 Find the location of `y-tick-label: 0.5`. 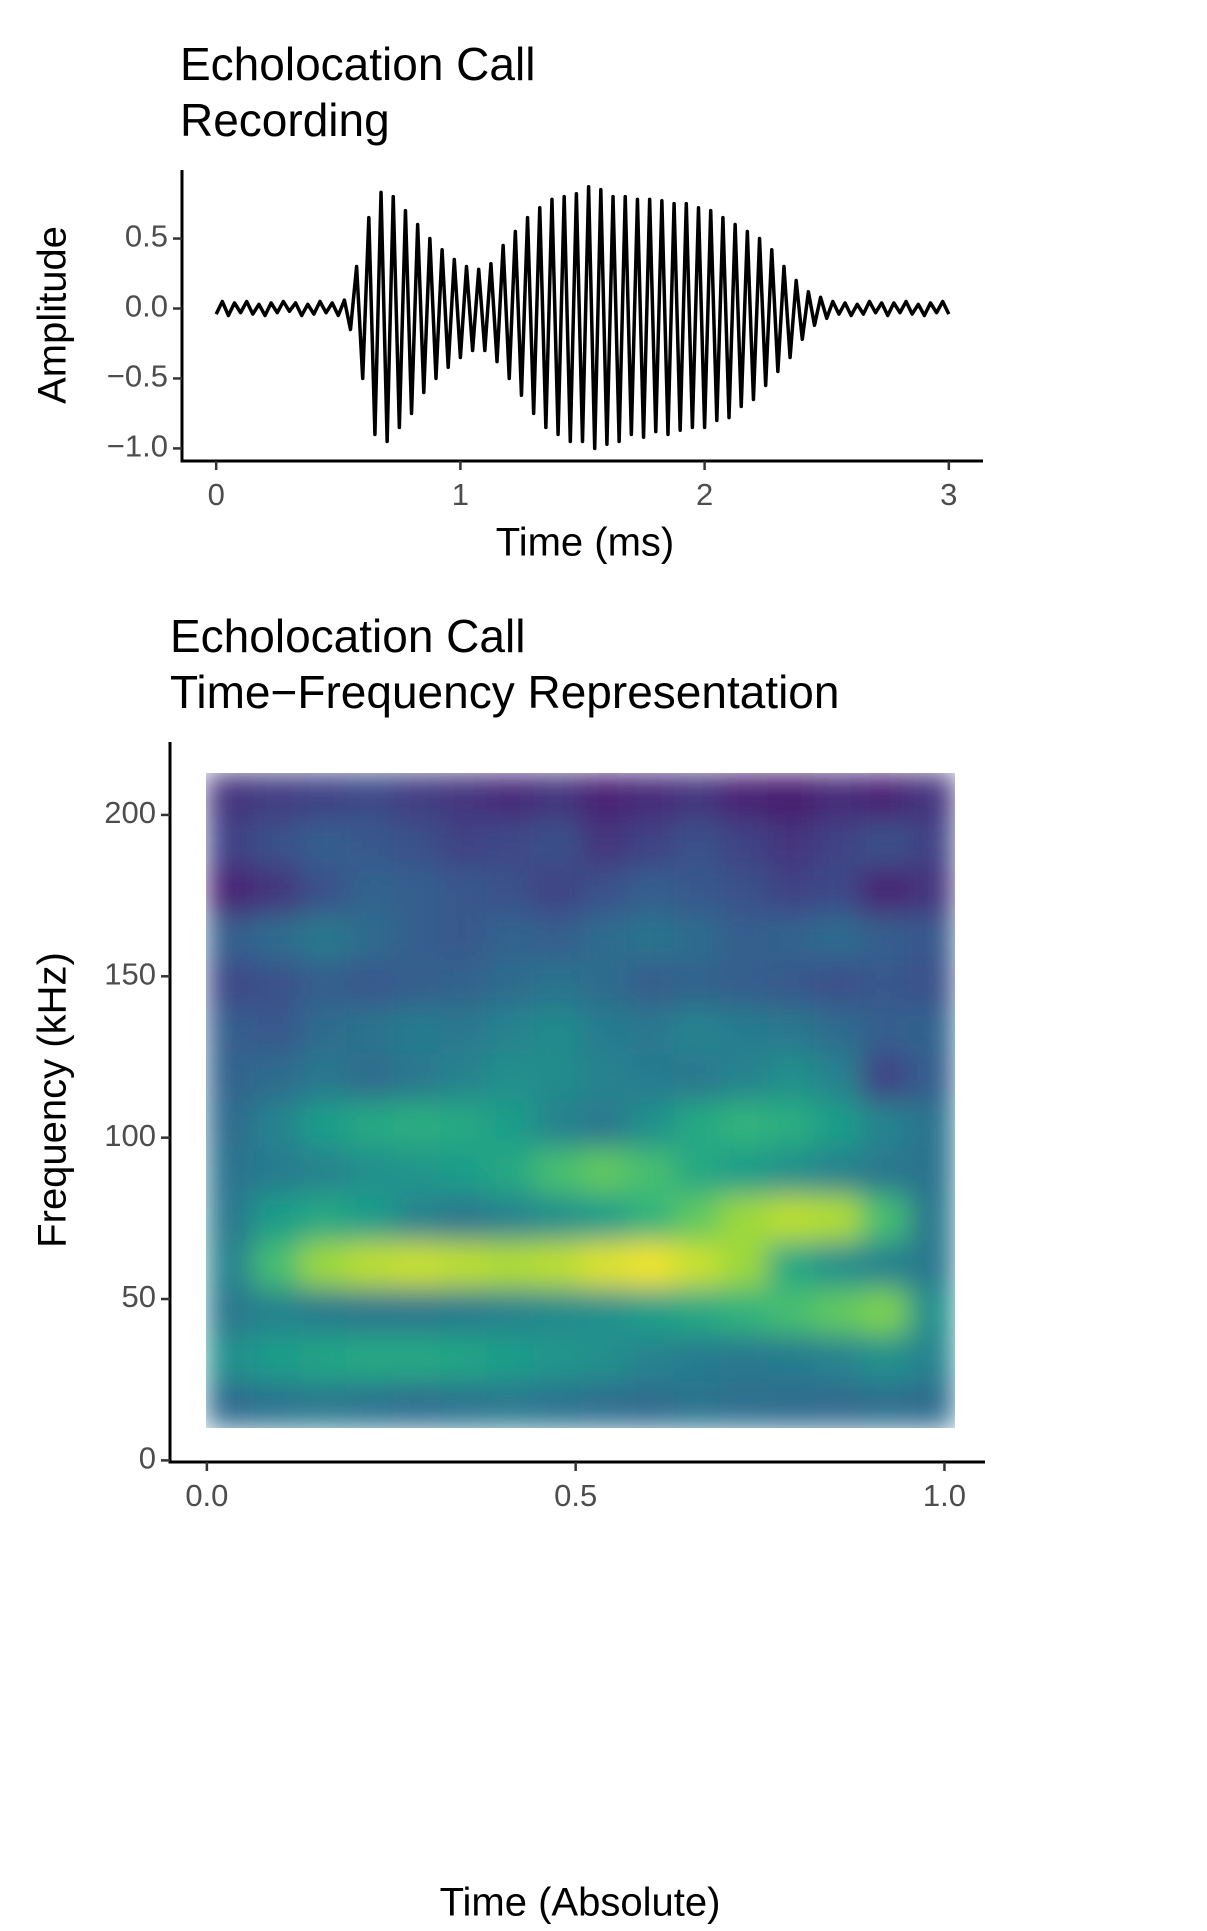

y-tick-label: 0.5 is located at coordinates (146, 236).